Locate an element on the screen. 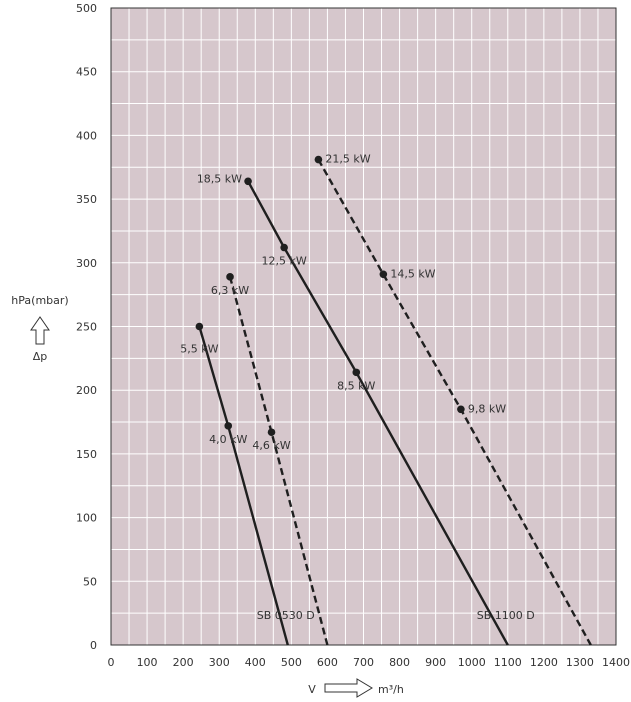 The width and height of the screenshot is (631, 702). data-label: 18,5 kW is located at coordinates (219, 178).